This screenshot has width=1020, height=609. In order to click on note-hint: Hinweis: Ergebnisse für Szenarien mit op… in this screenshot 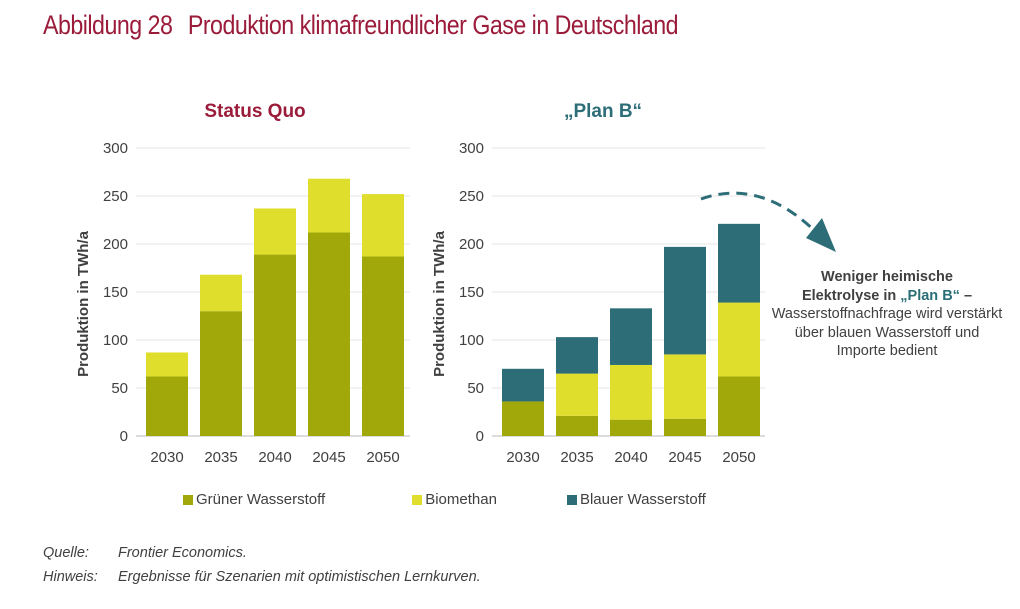, I will do `click(262, 577)`.